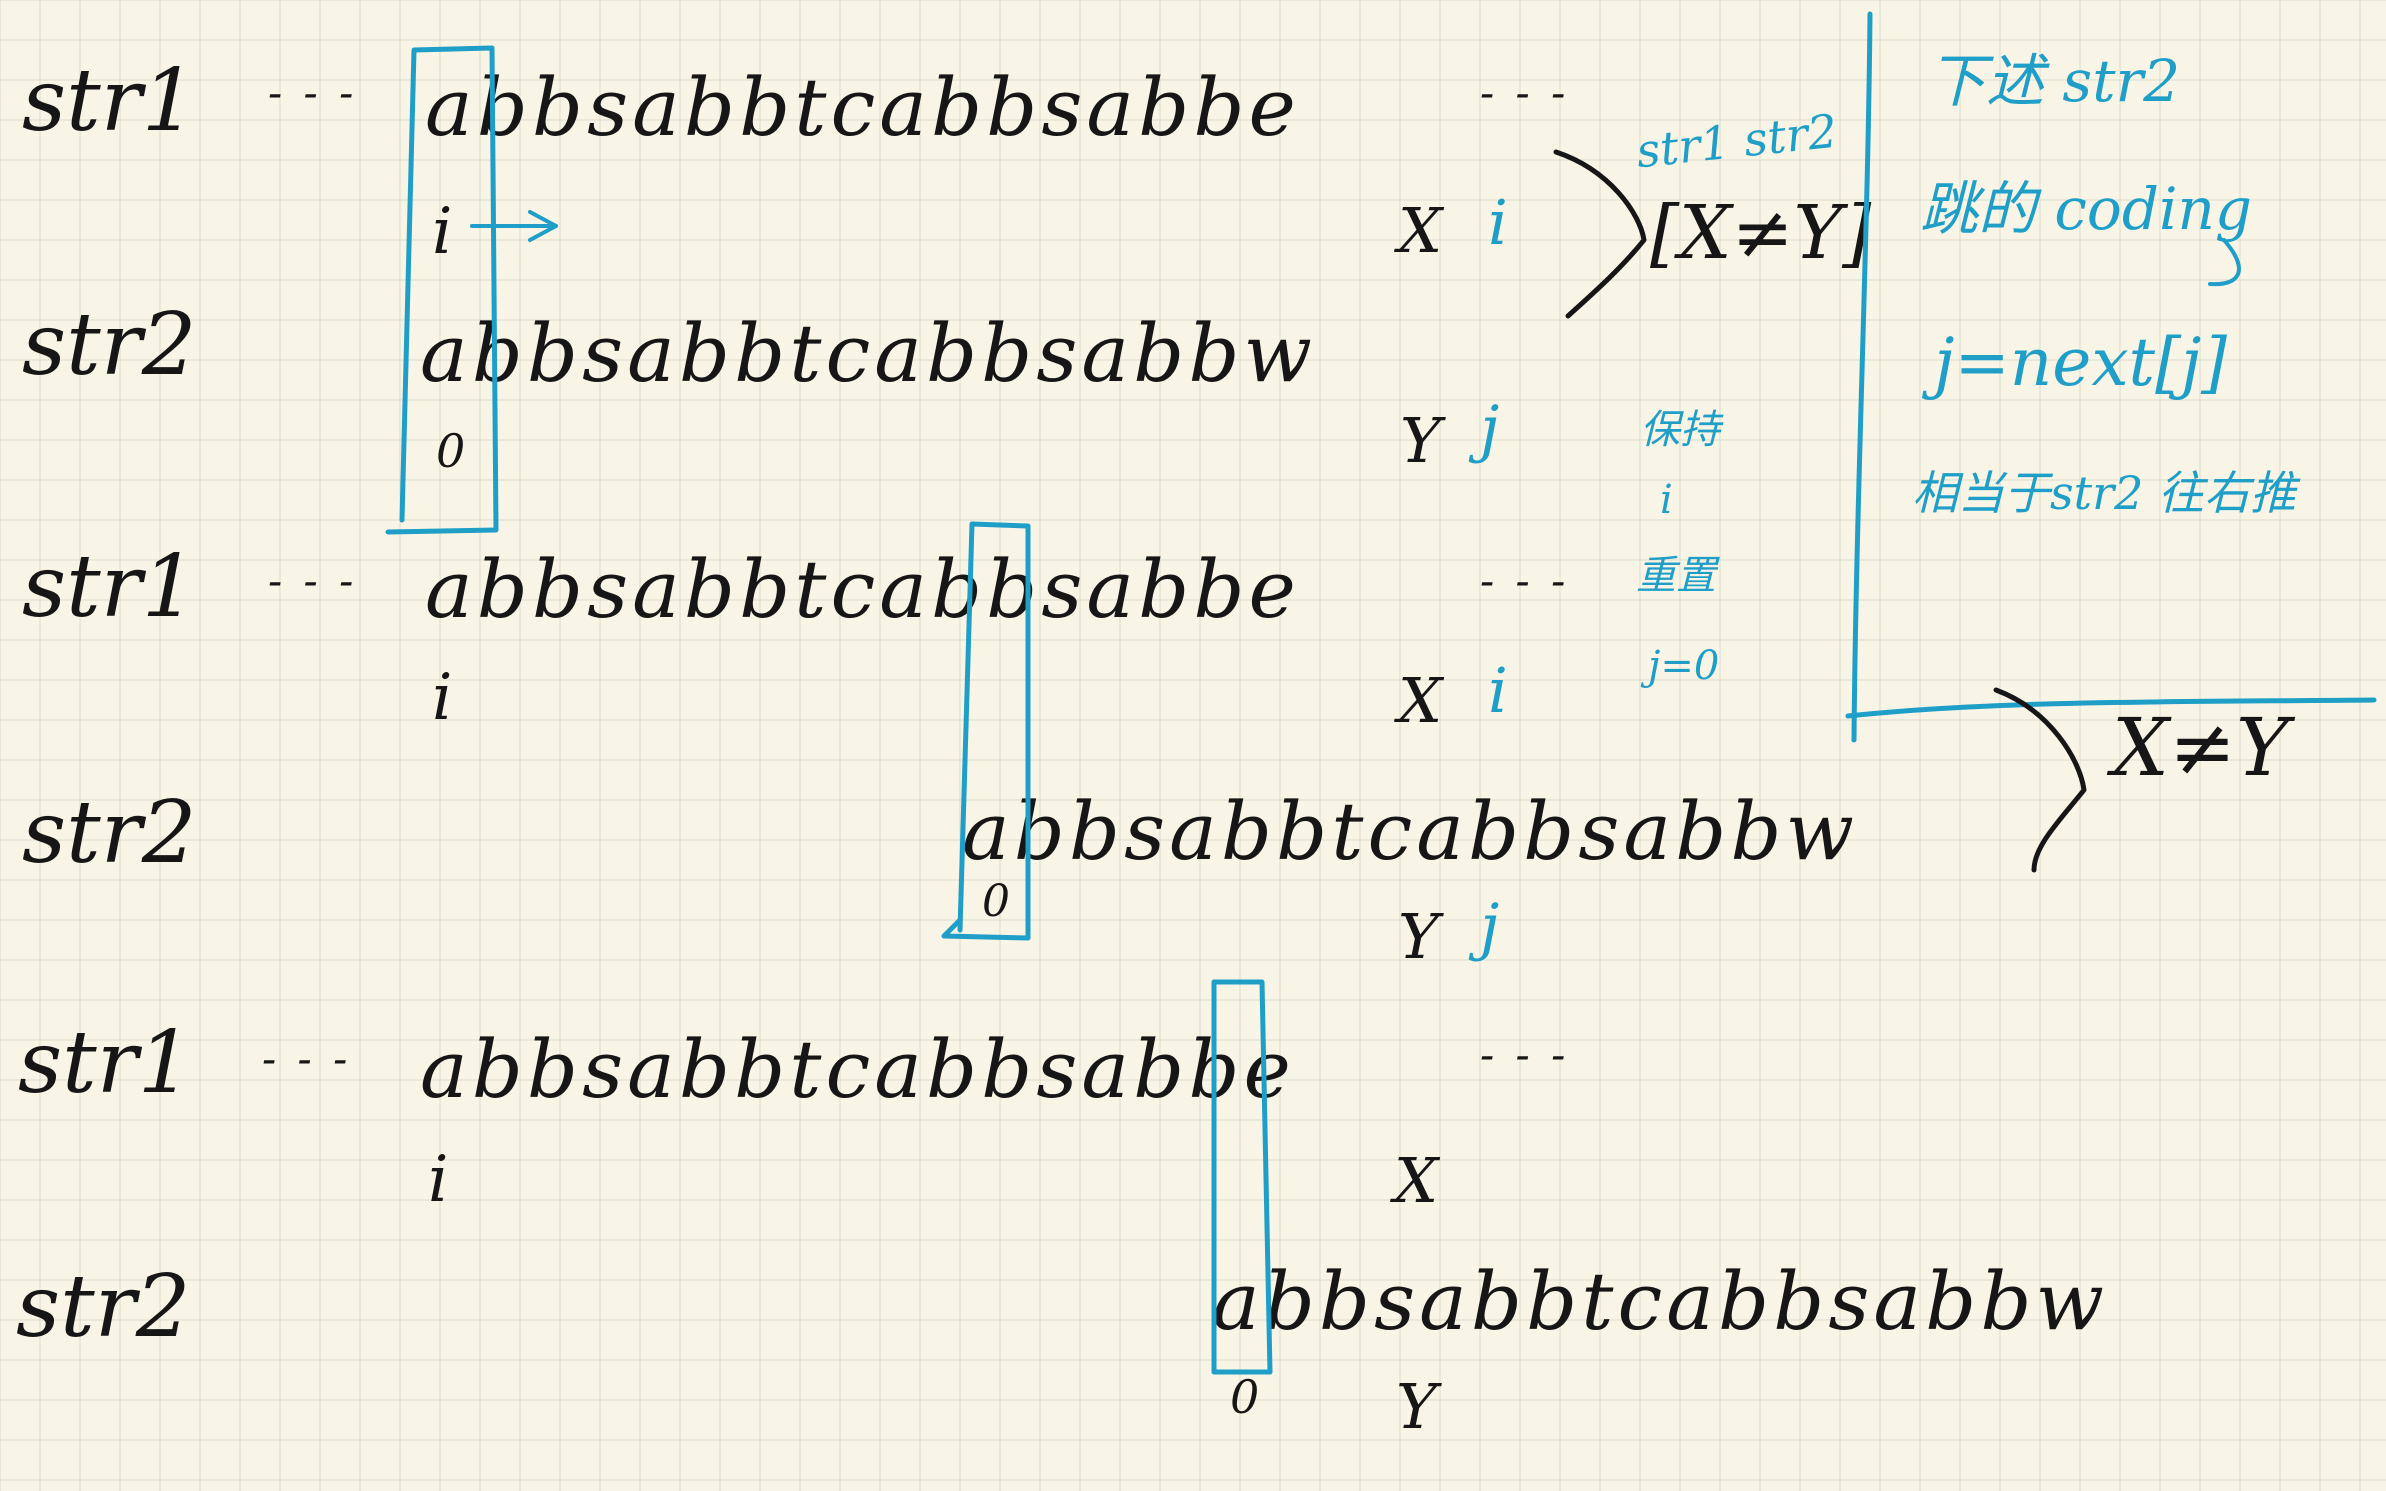  Describe the element at coordinates (1676, 576) in the screenshot. I see `note-reset: 重置` at that location.